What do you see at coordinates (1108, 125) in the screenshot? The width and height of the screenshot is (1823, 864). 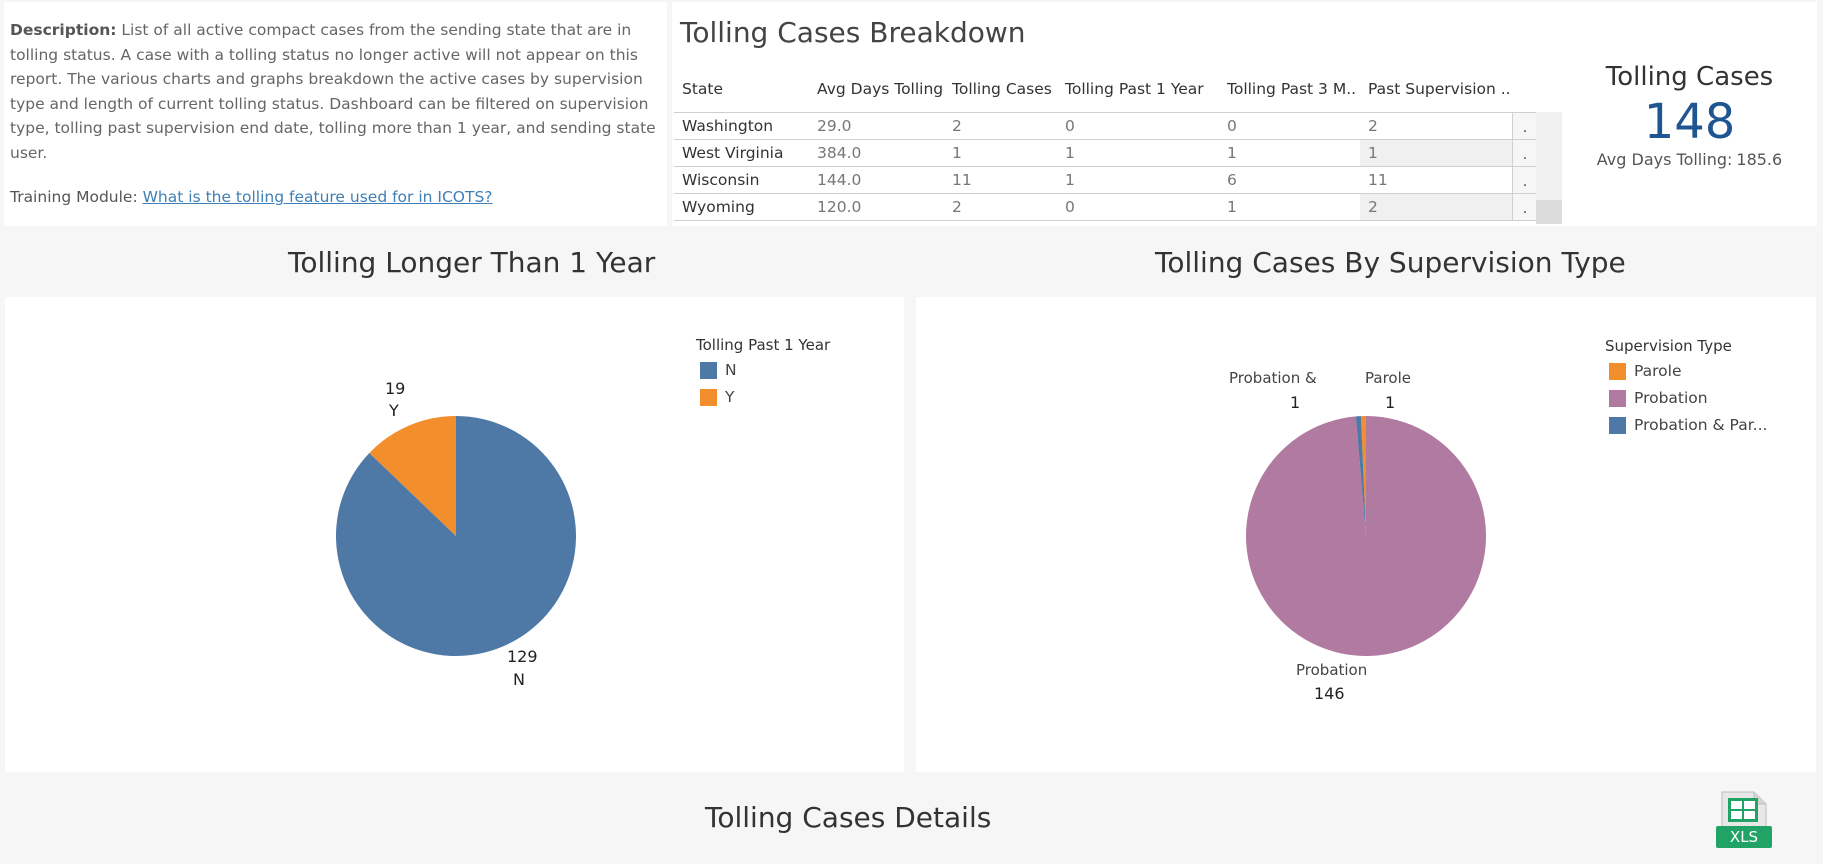 I see `table-row: Washington 29.0 2 0 0 2.` at bounding box center [1108, 125].